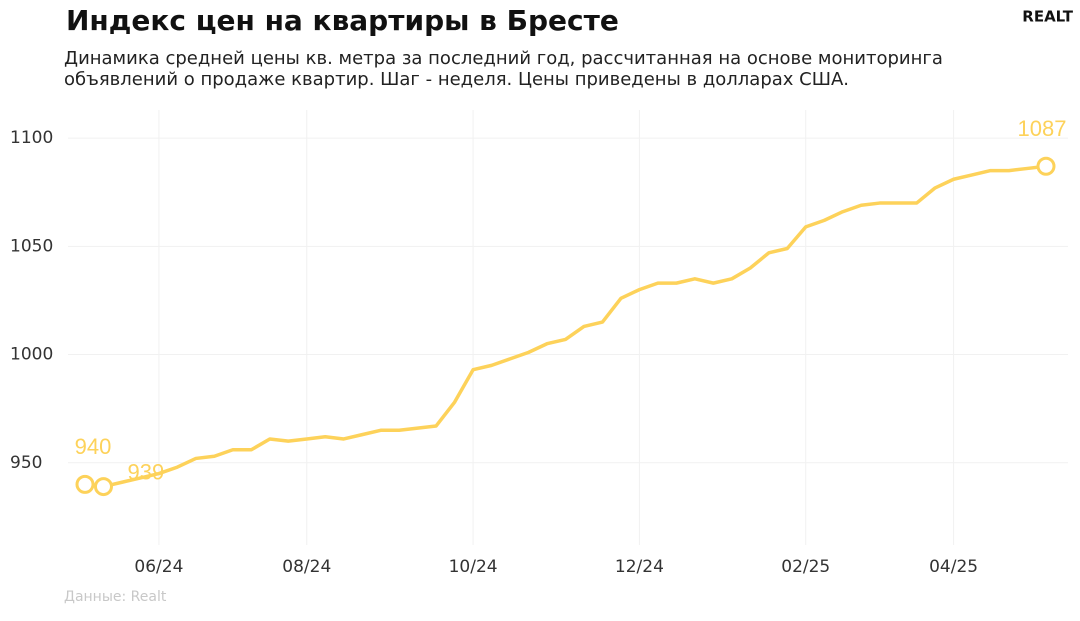 This screenshot has height=621, width=1080. Describe the element at coordinates (115, 597) in the screenshot. I see `source: Данные: Realt` at that location.